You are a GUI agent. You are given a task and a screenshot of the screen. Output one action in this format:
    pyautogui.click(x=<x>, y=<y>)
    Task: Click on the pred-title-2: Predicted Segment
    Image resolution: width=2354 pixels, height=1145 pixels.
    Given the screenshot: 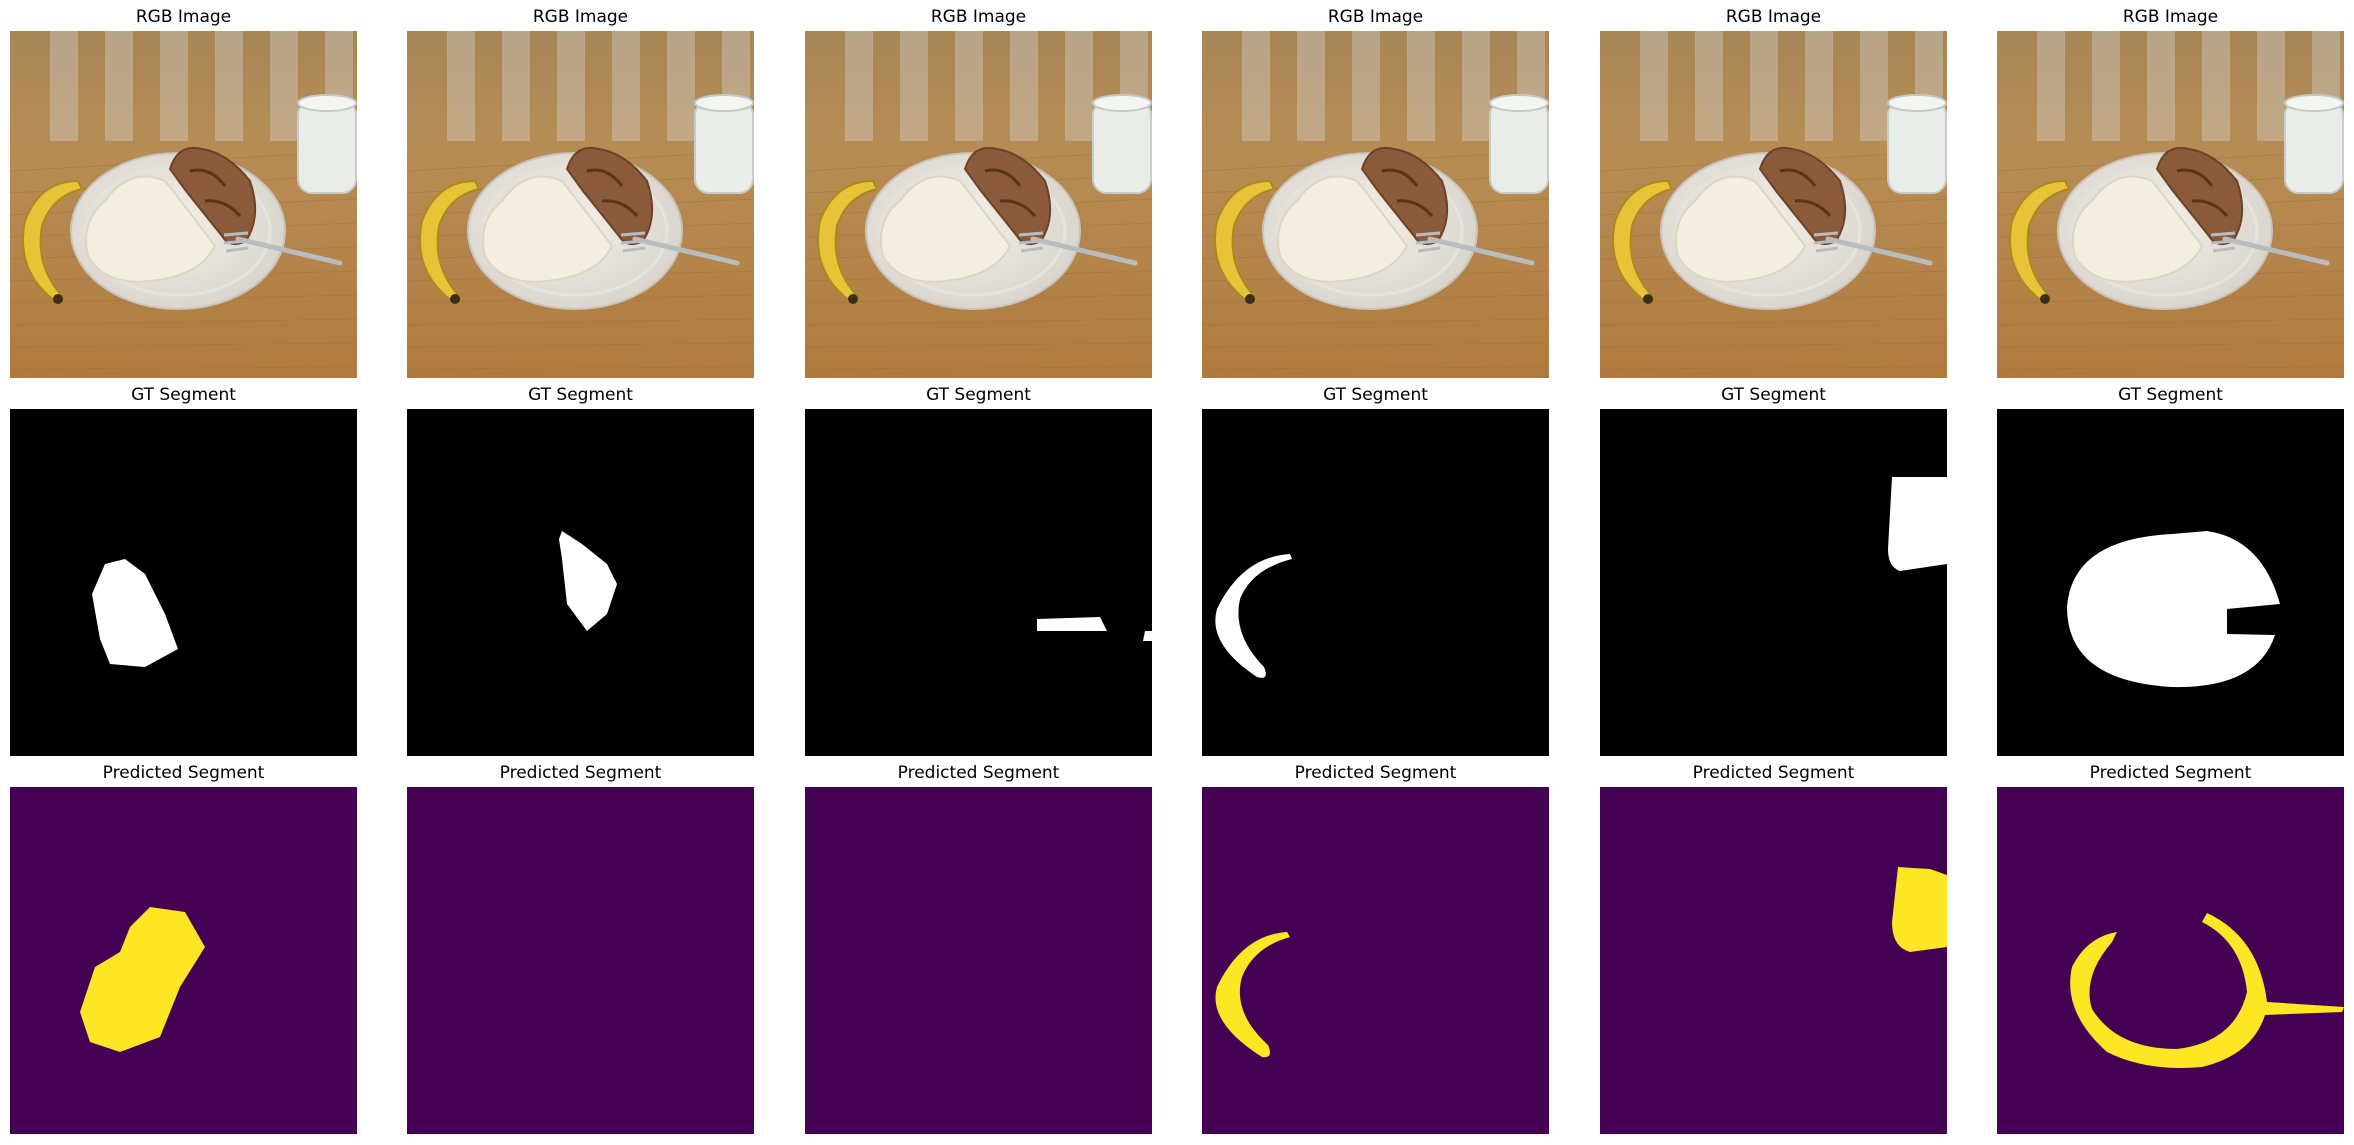 What is the action you would take?
    pyautogui.click(x=580, y=773)
    